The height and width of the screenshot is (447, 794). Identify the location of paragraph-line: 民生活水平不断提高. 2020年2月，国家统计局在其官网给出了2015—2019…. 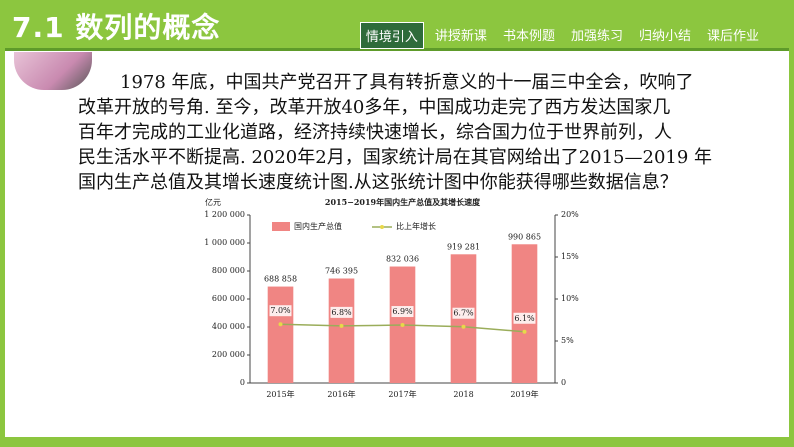
(395, 157).